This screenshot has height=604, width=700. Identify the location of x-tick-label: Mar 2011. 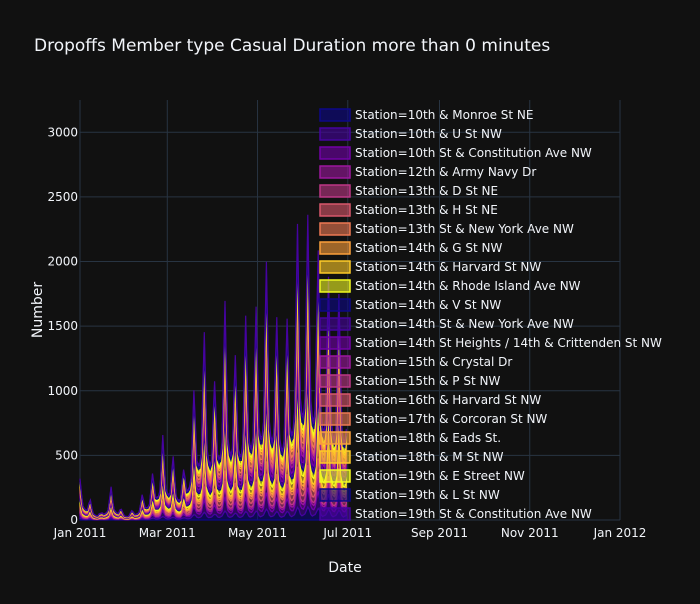
(167, 533).